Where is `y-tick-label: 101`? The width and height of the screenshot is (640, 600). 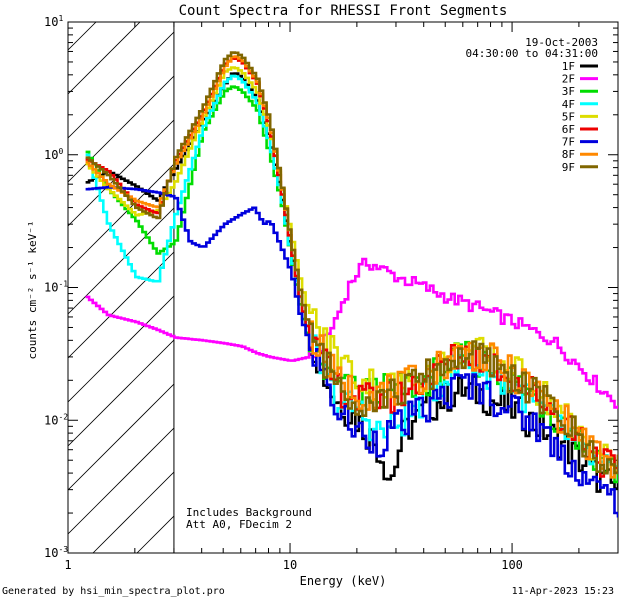 y-tick-label: 101 is located at coordinates (53, 21).